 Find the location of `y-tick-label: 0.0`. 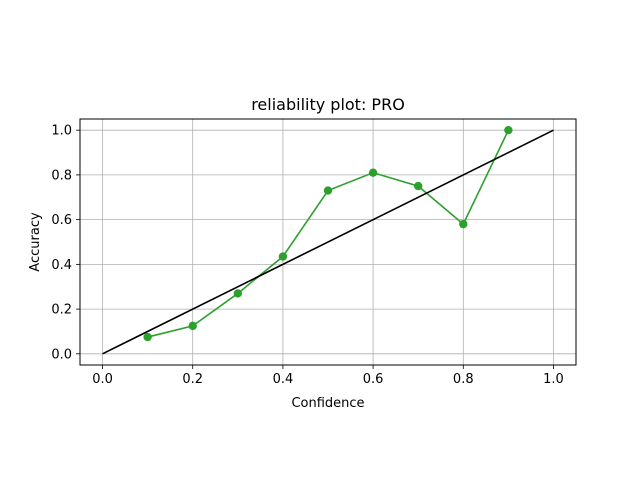

y-tick-label: 0.0 is located at coordinates (61, 354).